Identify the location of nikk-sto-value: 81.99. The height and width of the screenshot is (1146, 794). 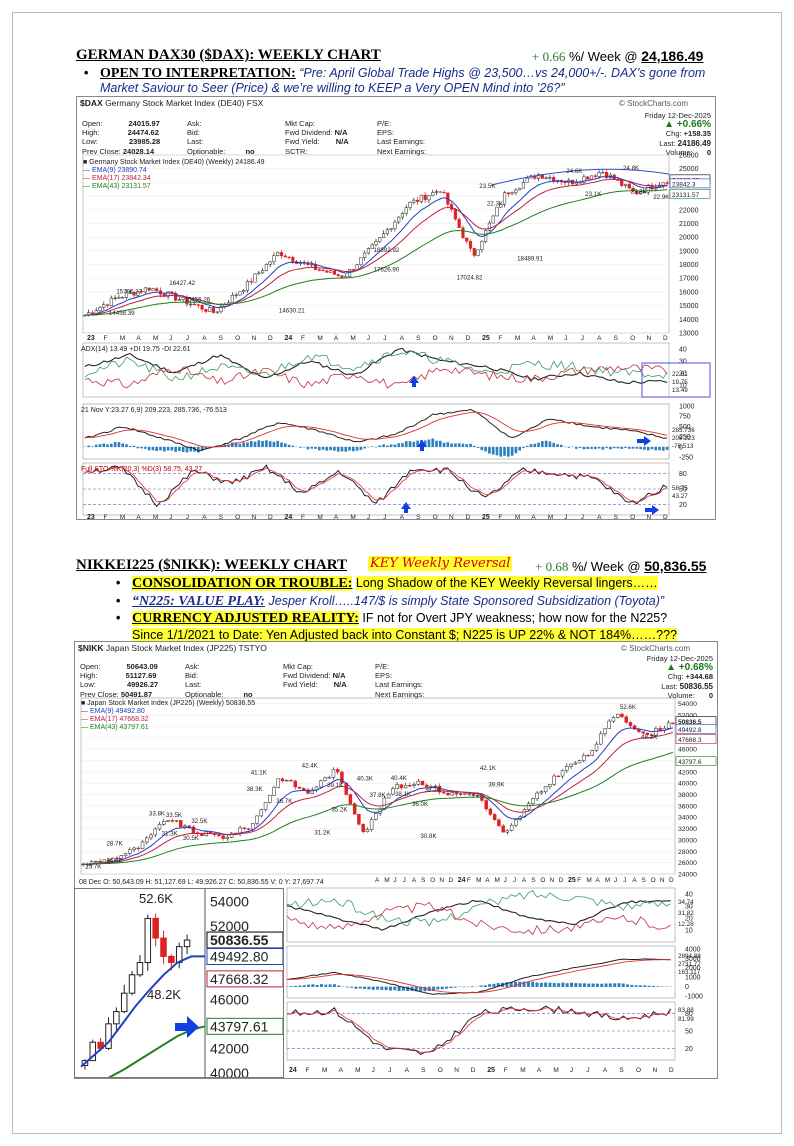
(686, 1019).